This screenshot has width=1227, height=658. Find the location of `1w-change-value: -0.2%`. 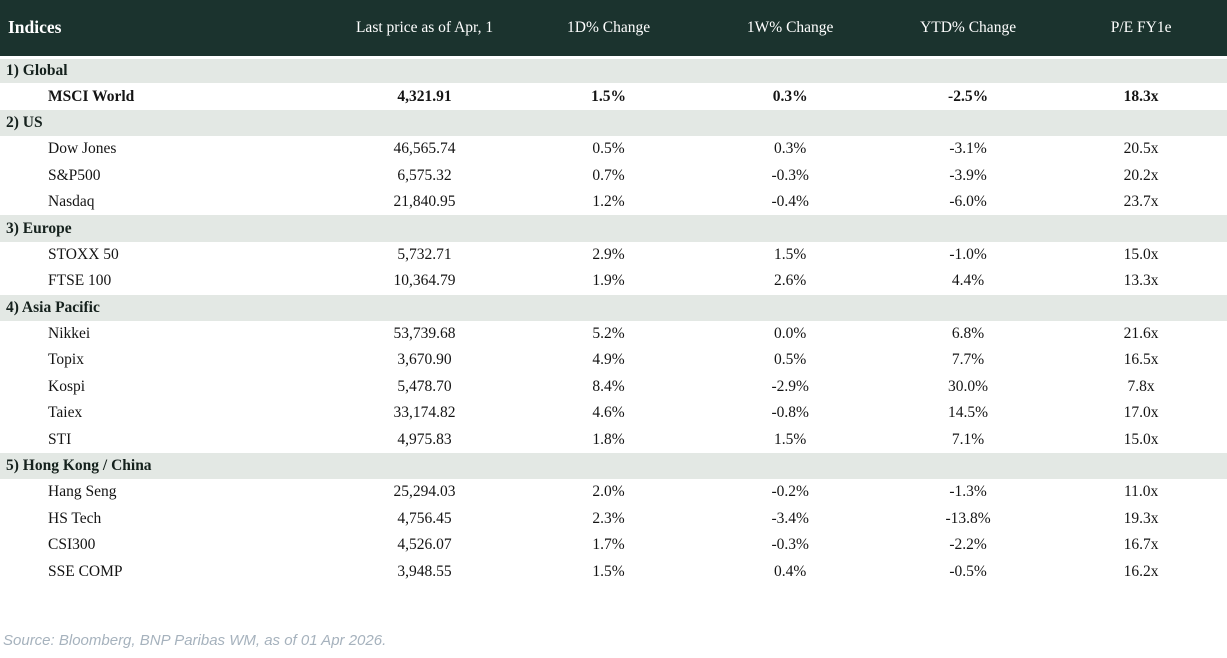

1w-change-value: -0.2% is located at coordinates (790, 492).